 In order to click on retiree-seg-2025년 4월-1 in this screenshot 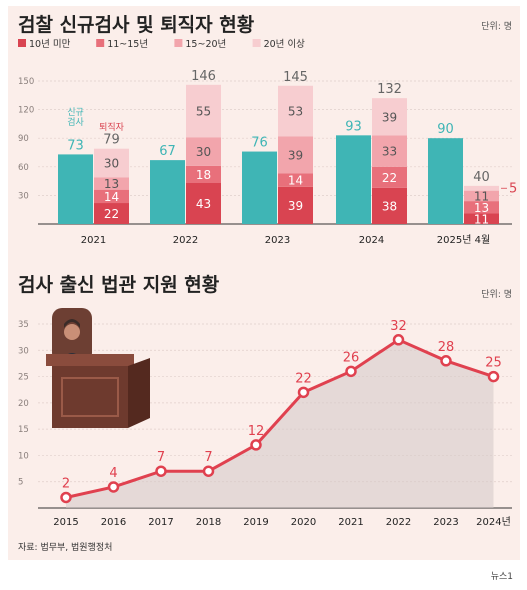, I will do `click(481, 207)`.